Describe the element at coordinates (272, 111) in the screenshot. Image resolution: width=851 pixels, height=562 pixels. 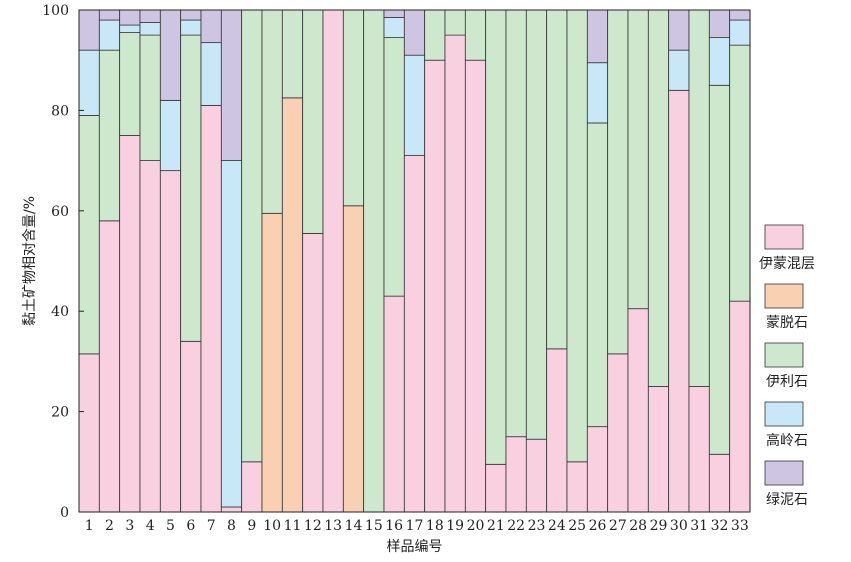
I see `bar-segment-10-s2` at that location.